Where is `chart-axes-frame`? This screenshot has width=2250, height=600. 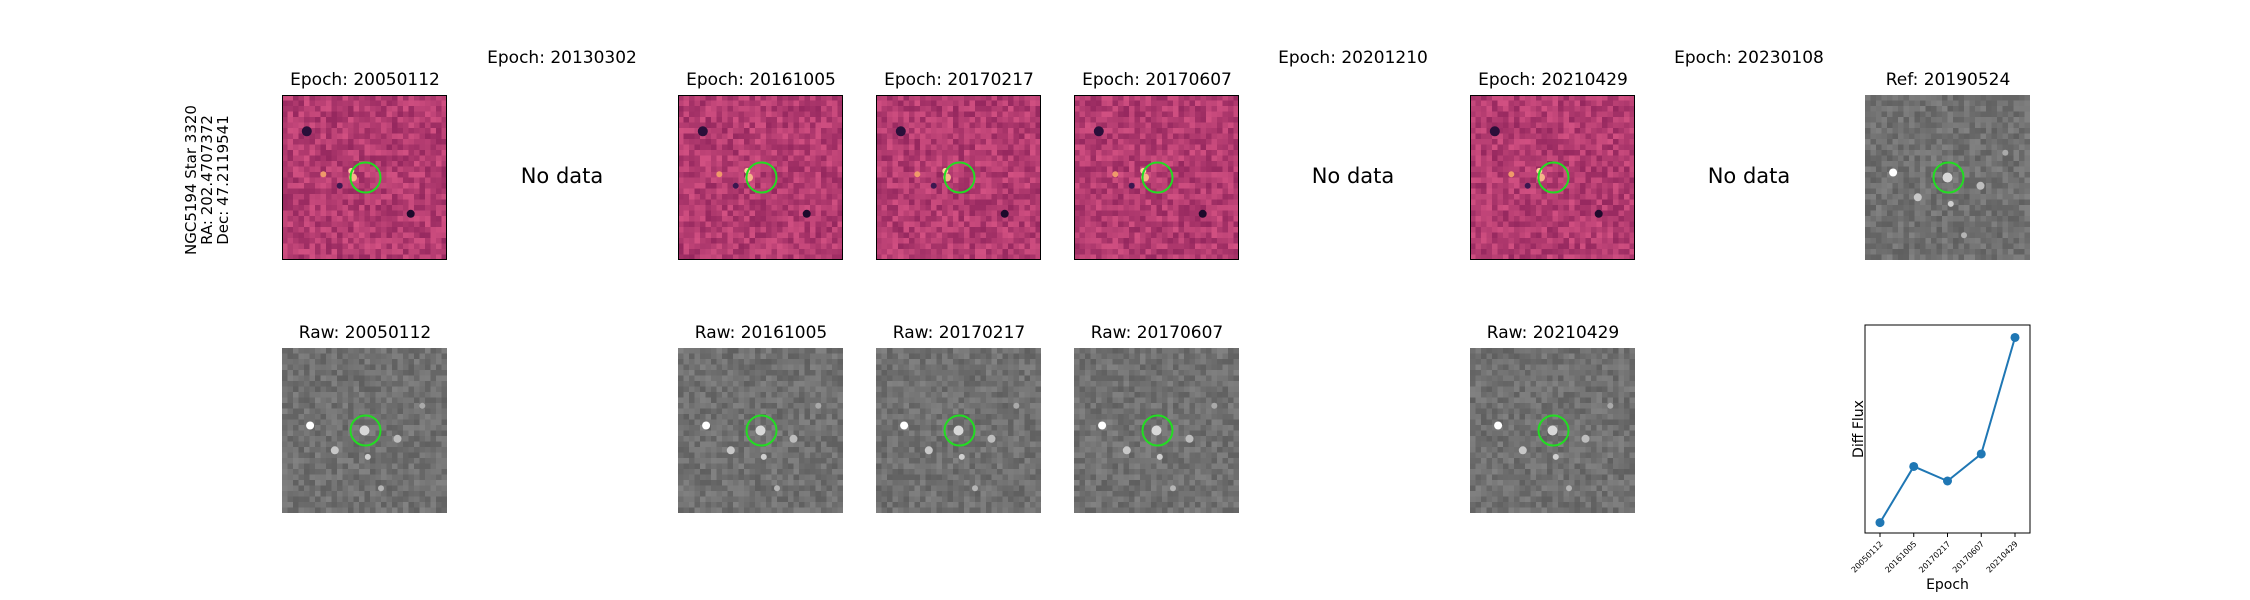
chart-axes-frame is located at coordinates (1947, 429).